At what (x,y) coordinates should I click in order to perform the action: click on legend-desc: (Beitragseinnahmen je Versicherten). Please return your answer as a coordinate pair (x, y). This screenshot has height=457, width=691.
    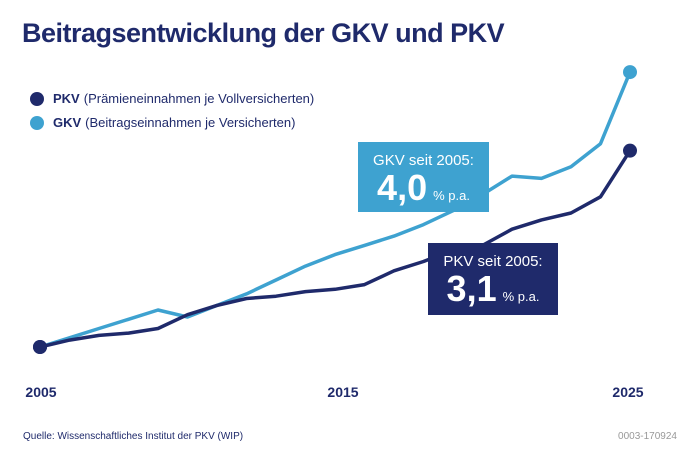
    Looking at the image, I should click on (190, 122).